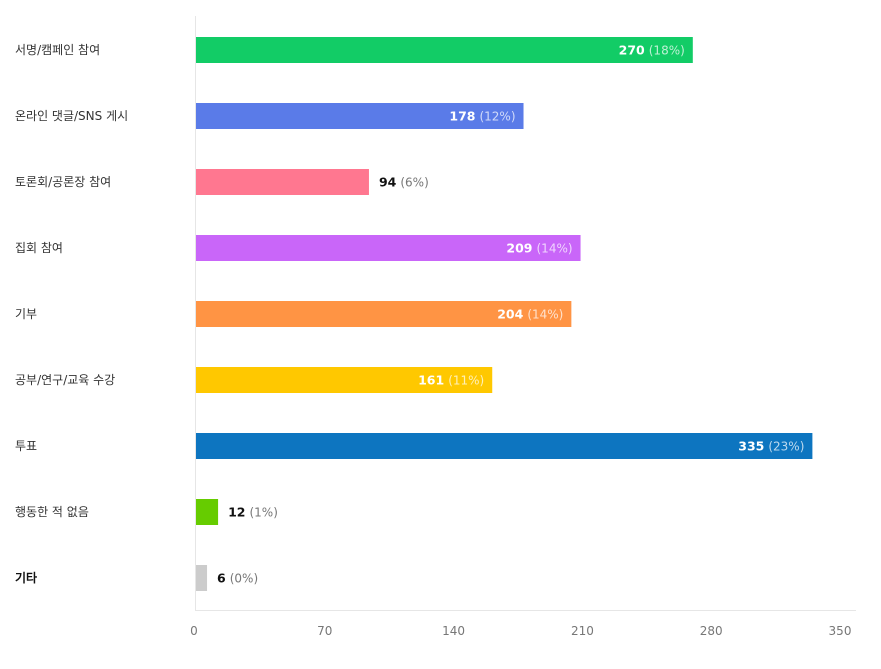  What do you see at coordinates (57, 50) in the screenshot?
I see `category-label: 서명/캠페인 참여` at bounding box center [57, 50].